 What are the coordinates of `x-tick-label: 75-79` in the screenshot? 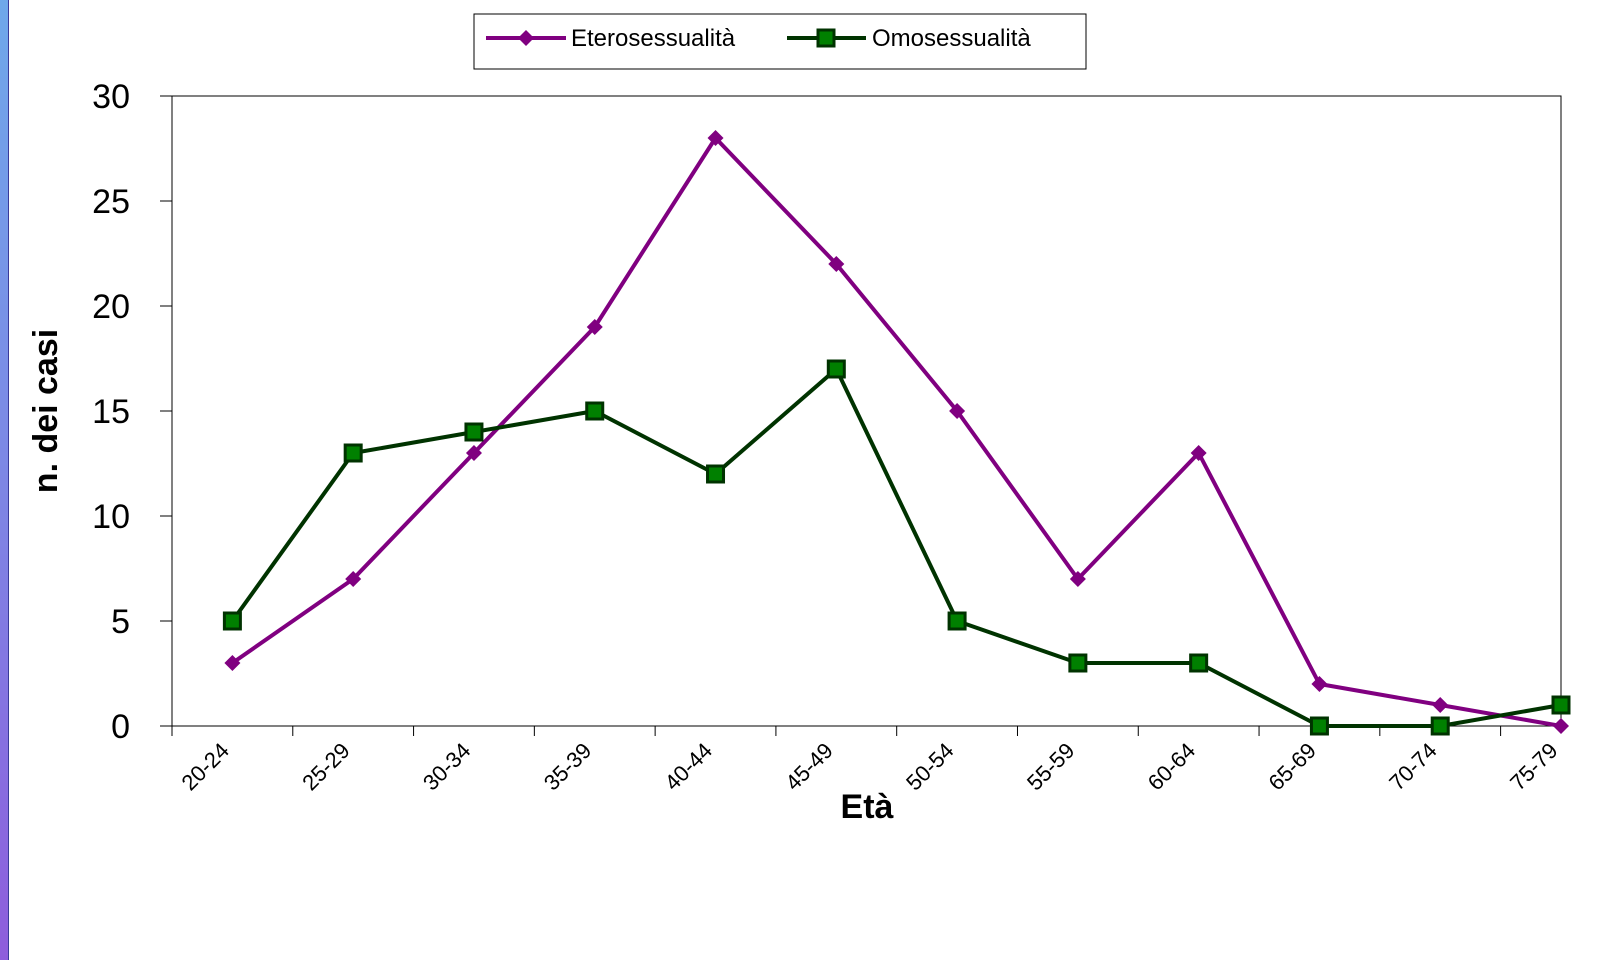 It's located at (1533, 766).